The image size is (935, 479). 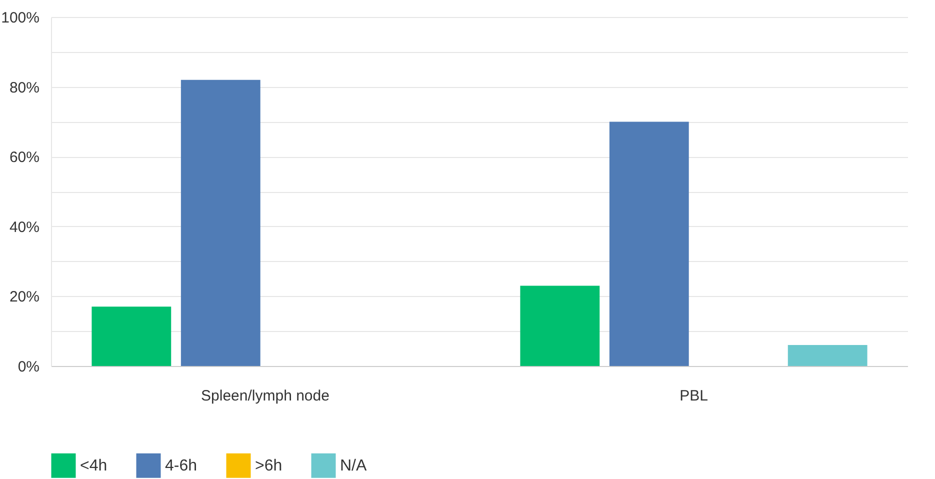 I want to click on y-tick-label: 20%, so click(x=24, y=297).